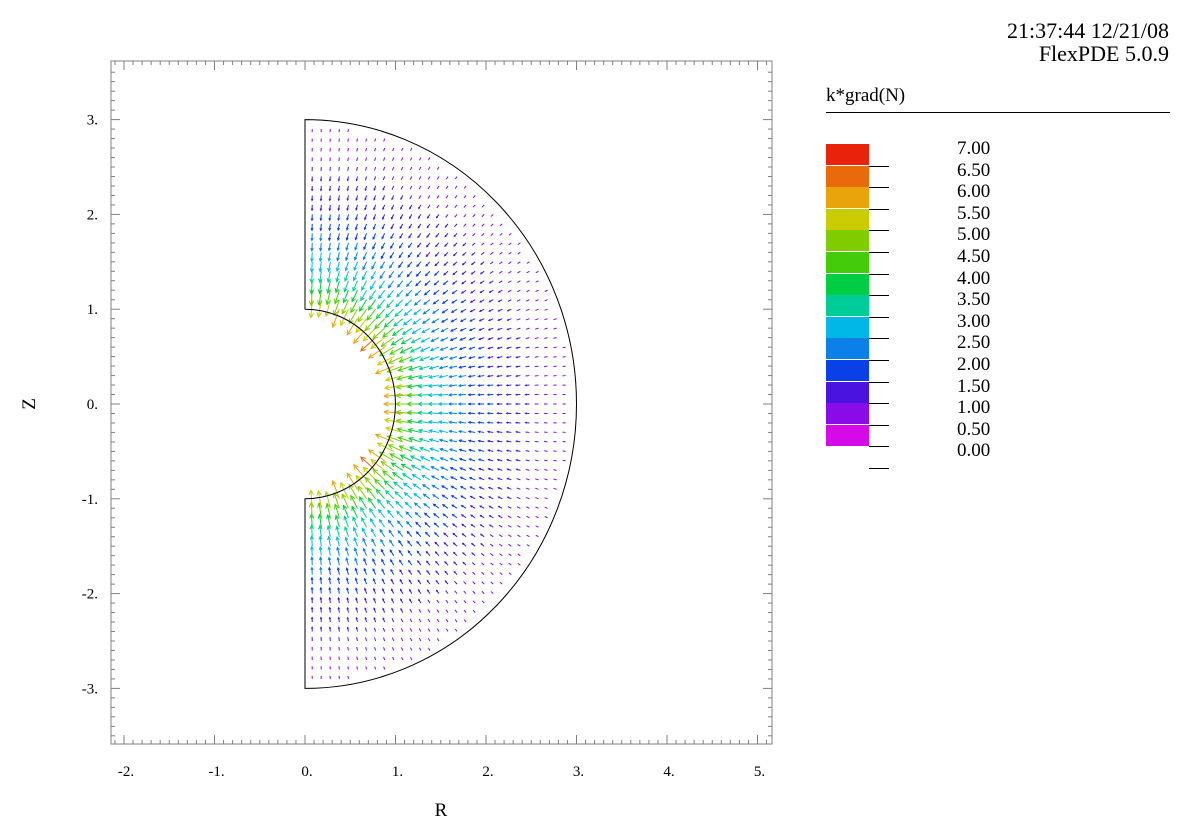 The width and height of the screenshot is (1179, 827). Describe the element at coordinates (974, 235) in the screenshot. I see `legend-label: 5.00` at that location.